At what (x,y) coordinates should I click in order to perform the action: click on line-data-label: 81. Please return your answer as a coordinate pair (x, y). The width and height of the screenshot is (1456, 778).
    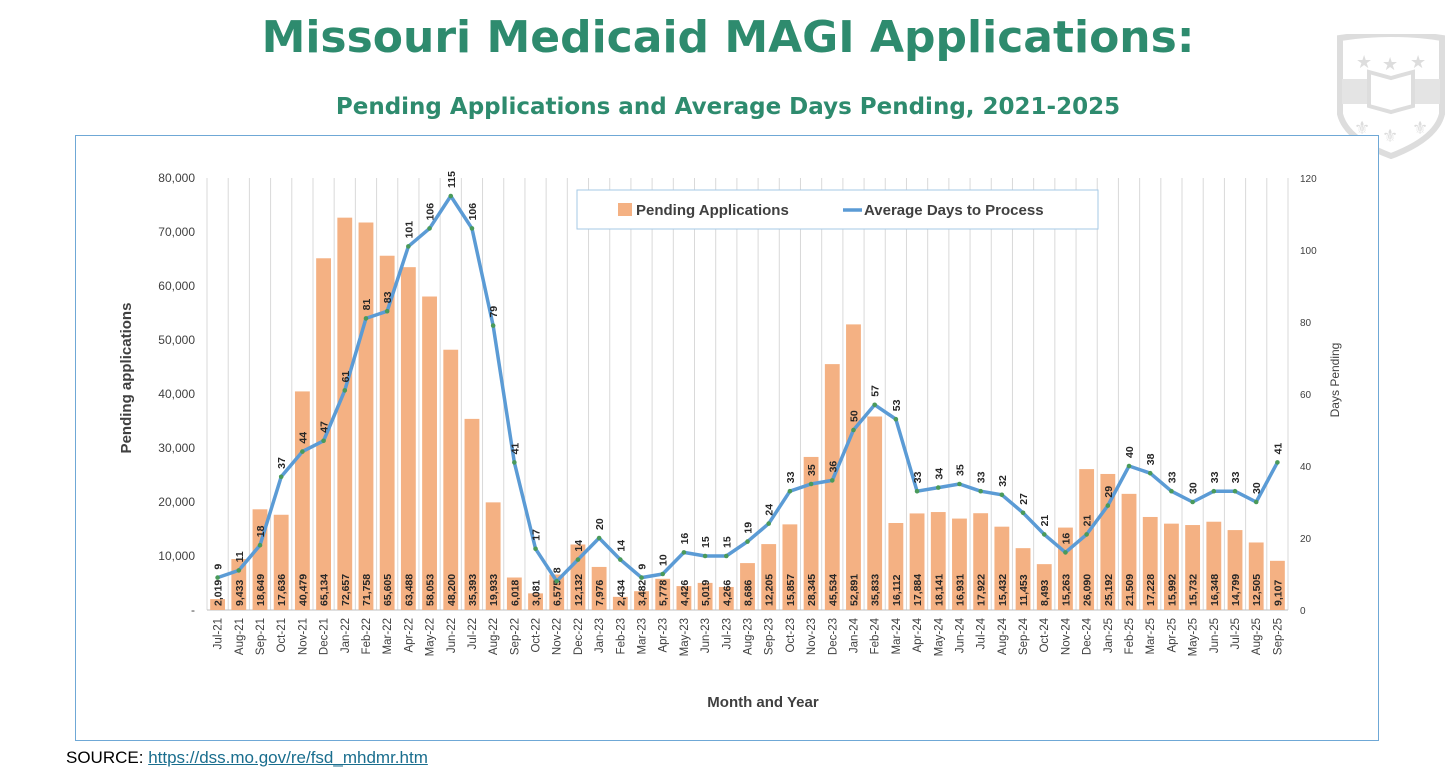
    Looking at the image, I should click on (367, 305).